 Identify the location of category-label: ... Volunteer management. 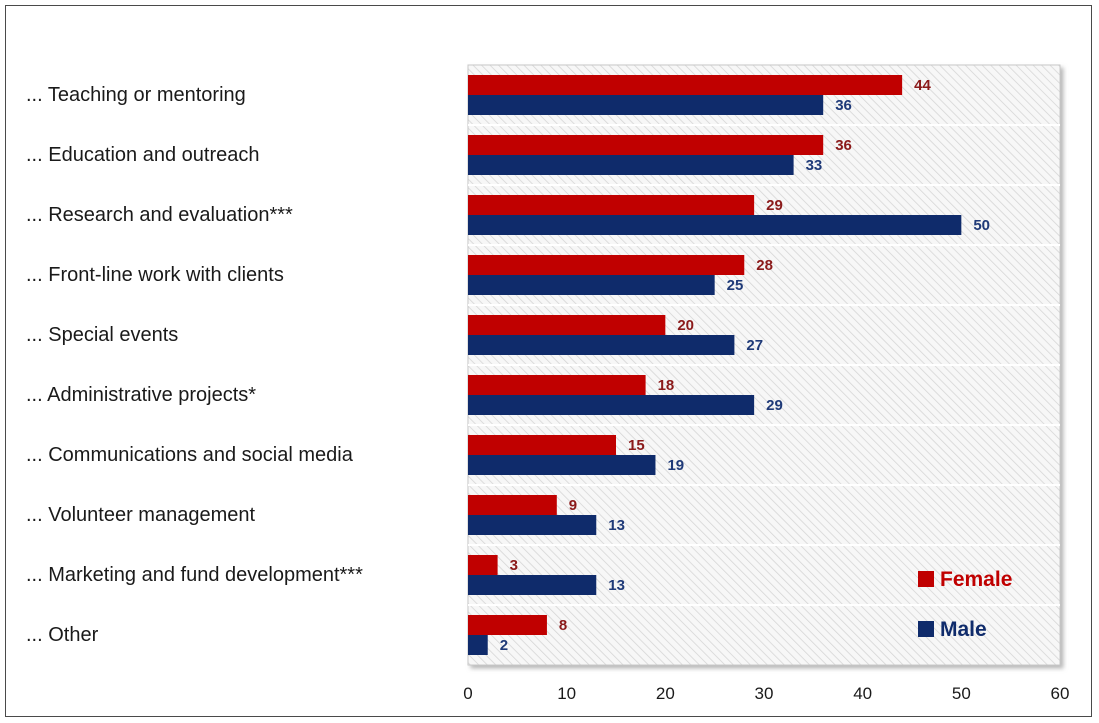
(140, 515).